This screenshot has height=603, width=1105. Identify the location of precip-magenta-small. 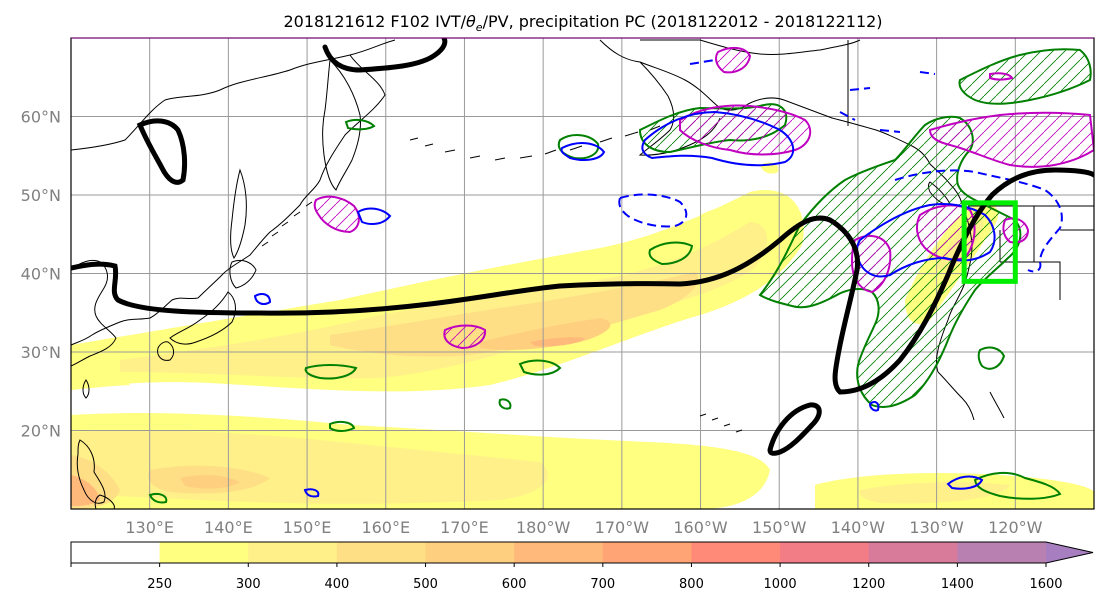
(1001, 76).